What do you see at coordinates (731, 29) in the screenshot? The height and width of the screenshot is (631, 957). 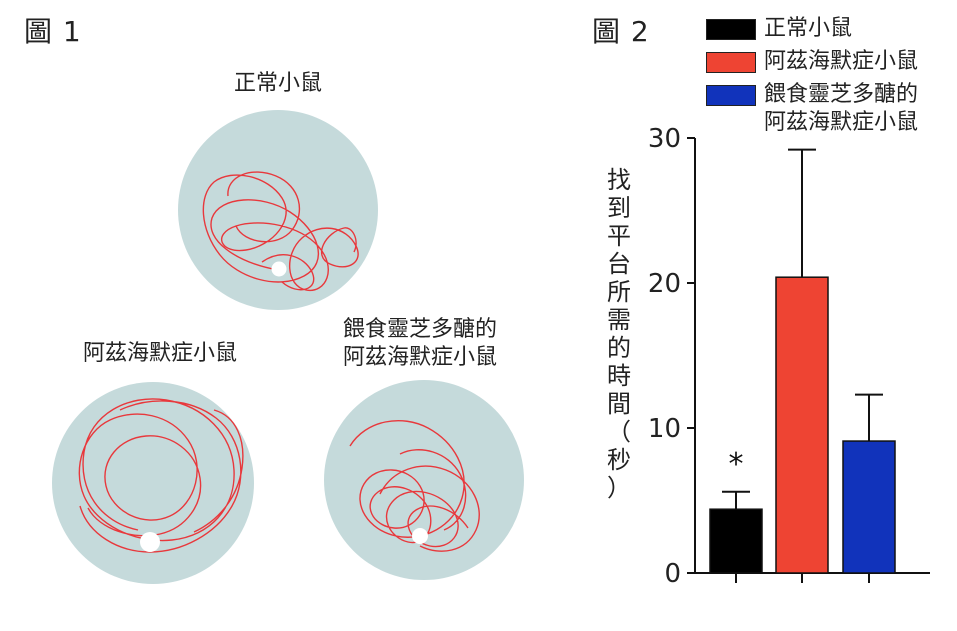 I see `legend-swatch-normal` at bounding box center [731, 29].